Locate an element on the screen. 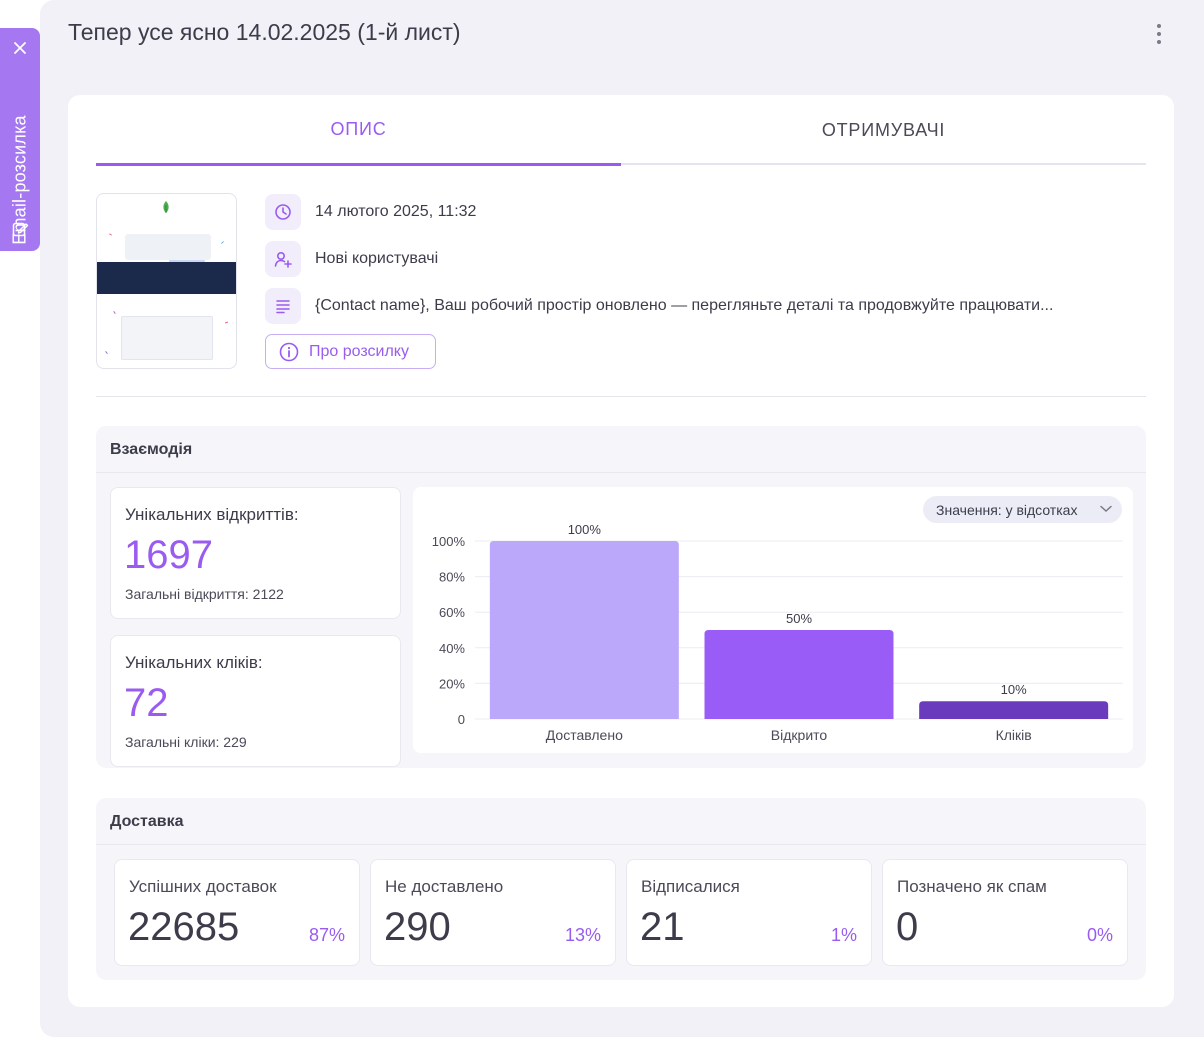  unsubscribed-value: 21 is located at coordinates (662, 927).